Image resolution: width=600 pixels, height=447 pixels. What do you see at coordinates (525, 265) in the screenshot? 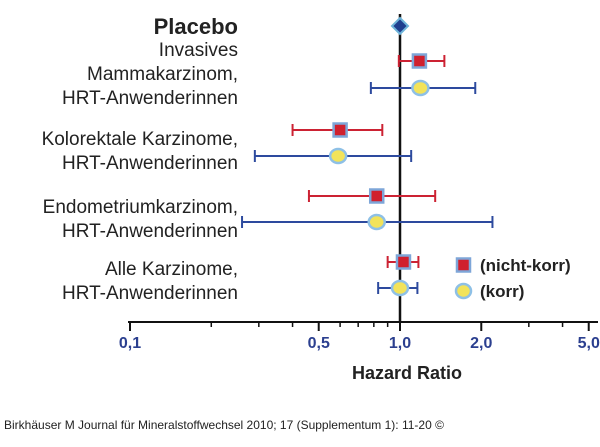
I see `legend-label: (nicht-korr)` at bounding box center [525, 265].